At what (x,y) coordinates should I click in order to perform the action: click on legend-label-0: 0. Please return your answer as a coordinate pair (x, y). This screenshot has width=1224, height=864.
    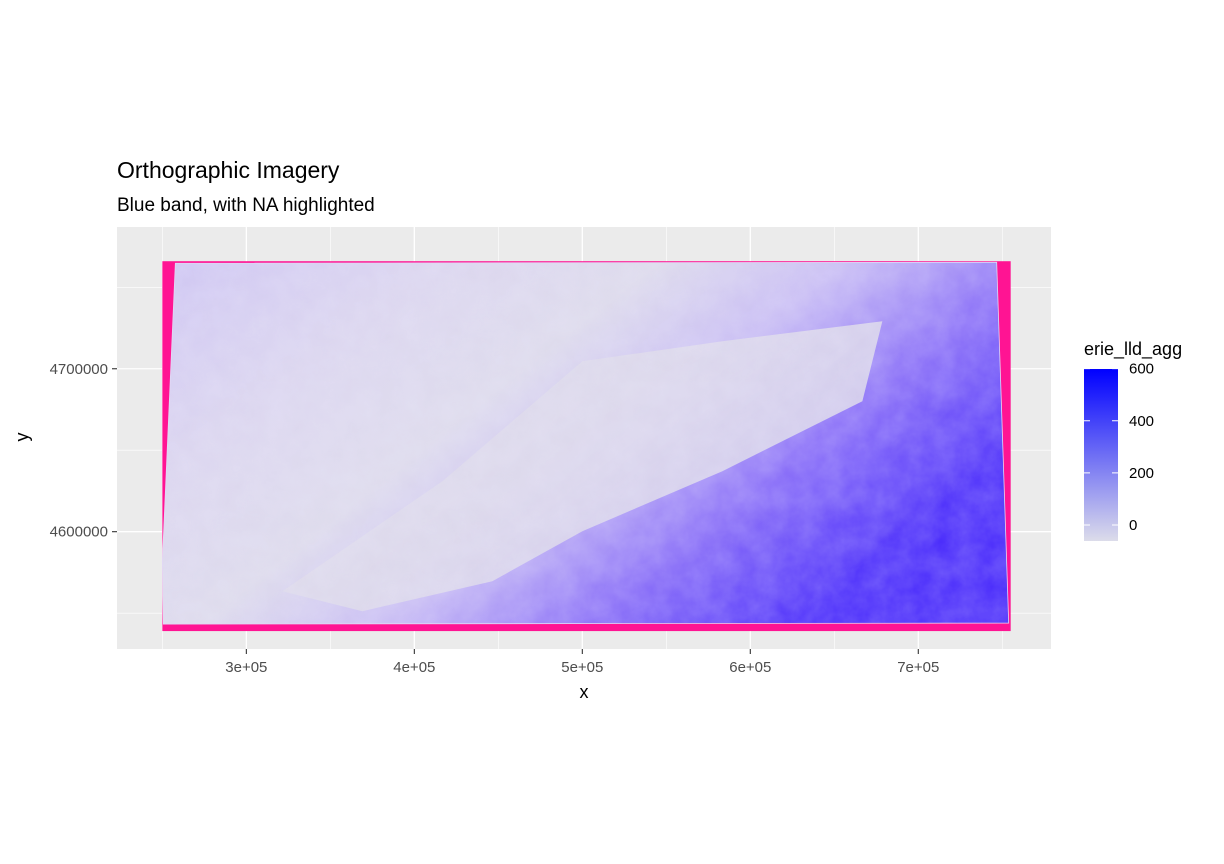
    Looking at the image, I should click on (1133, 525).